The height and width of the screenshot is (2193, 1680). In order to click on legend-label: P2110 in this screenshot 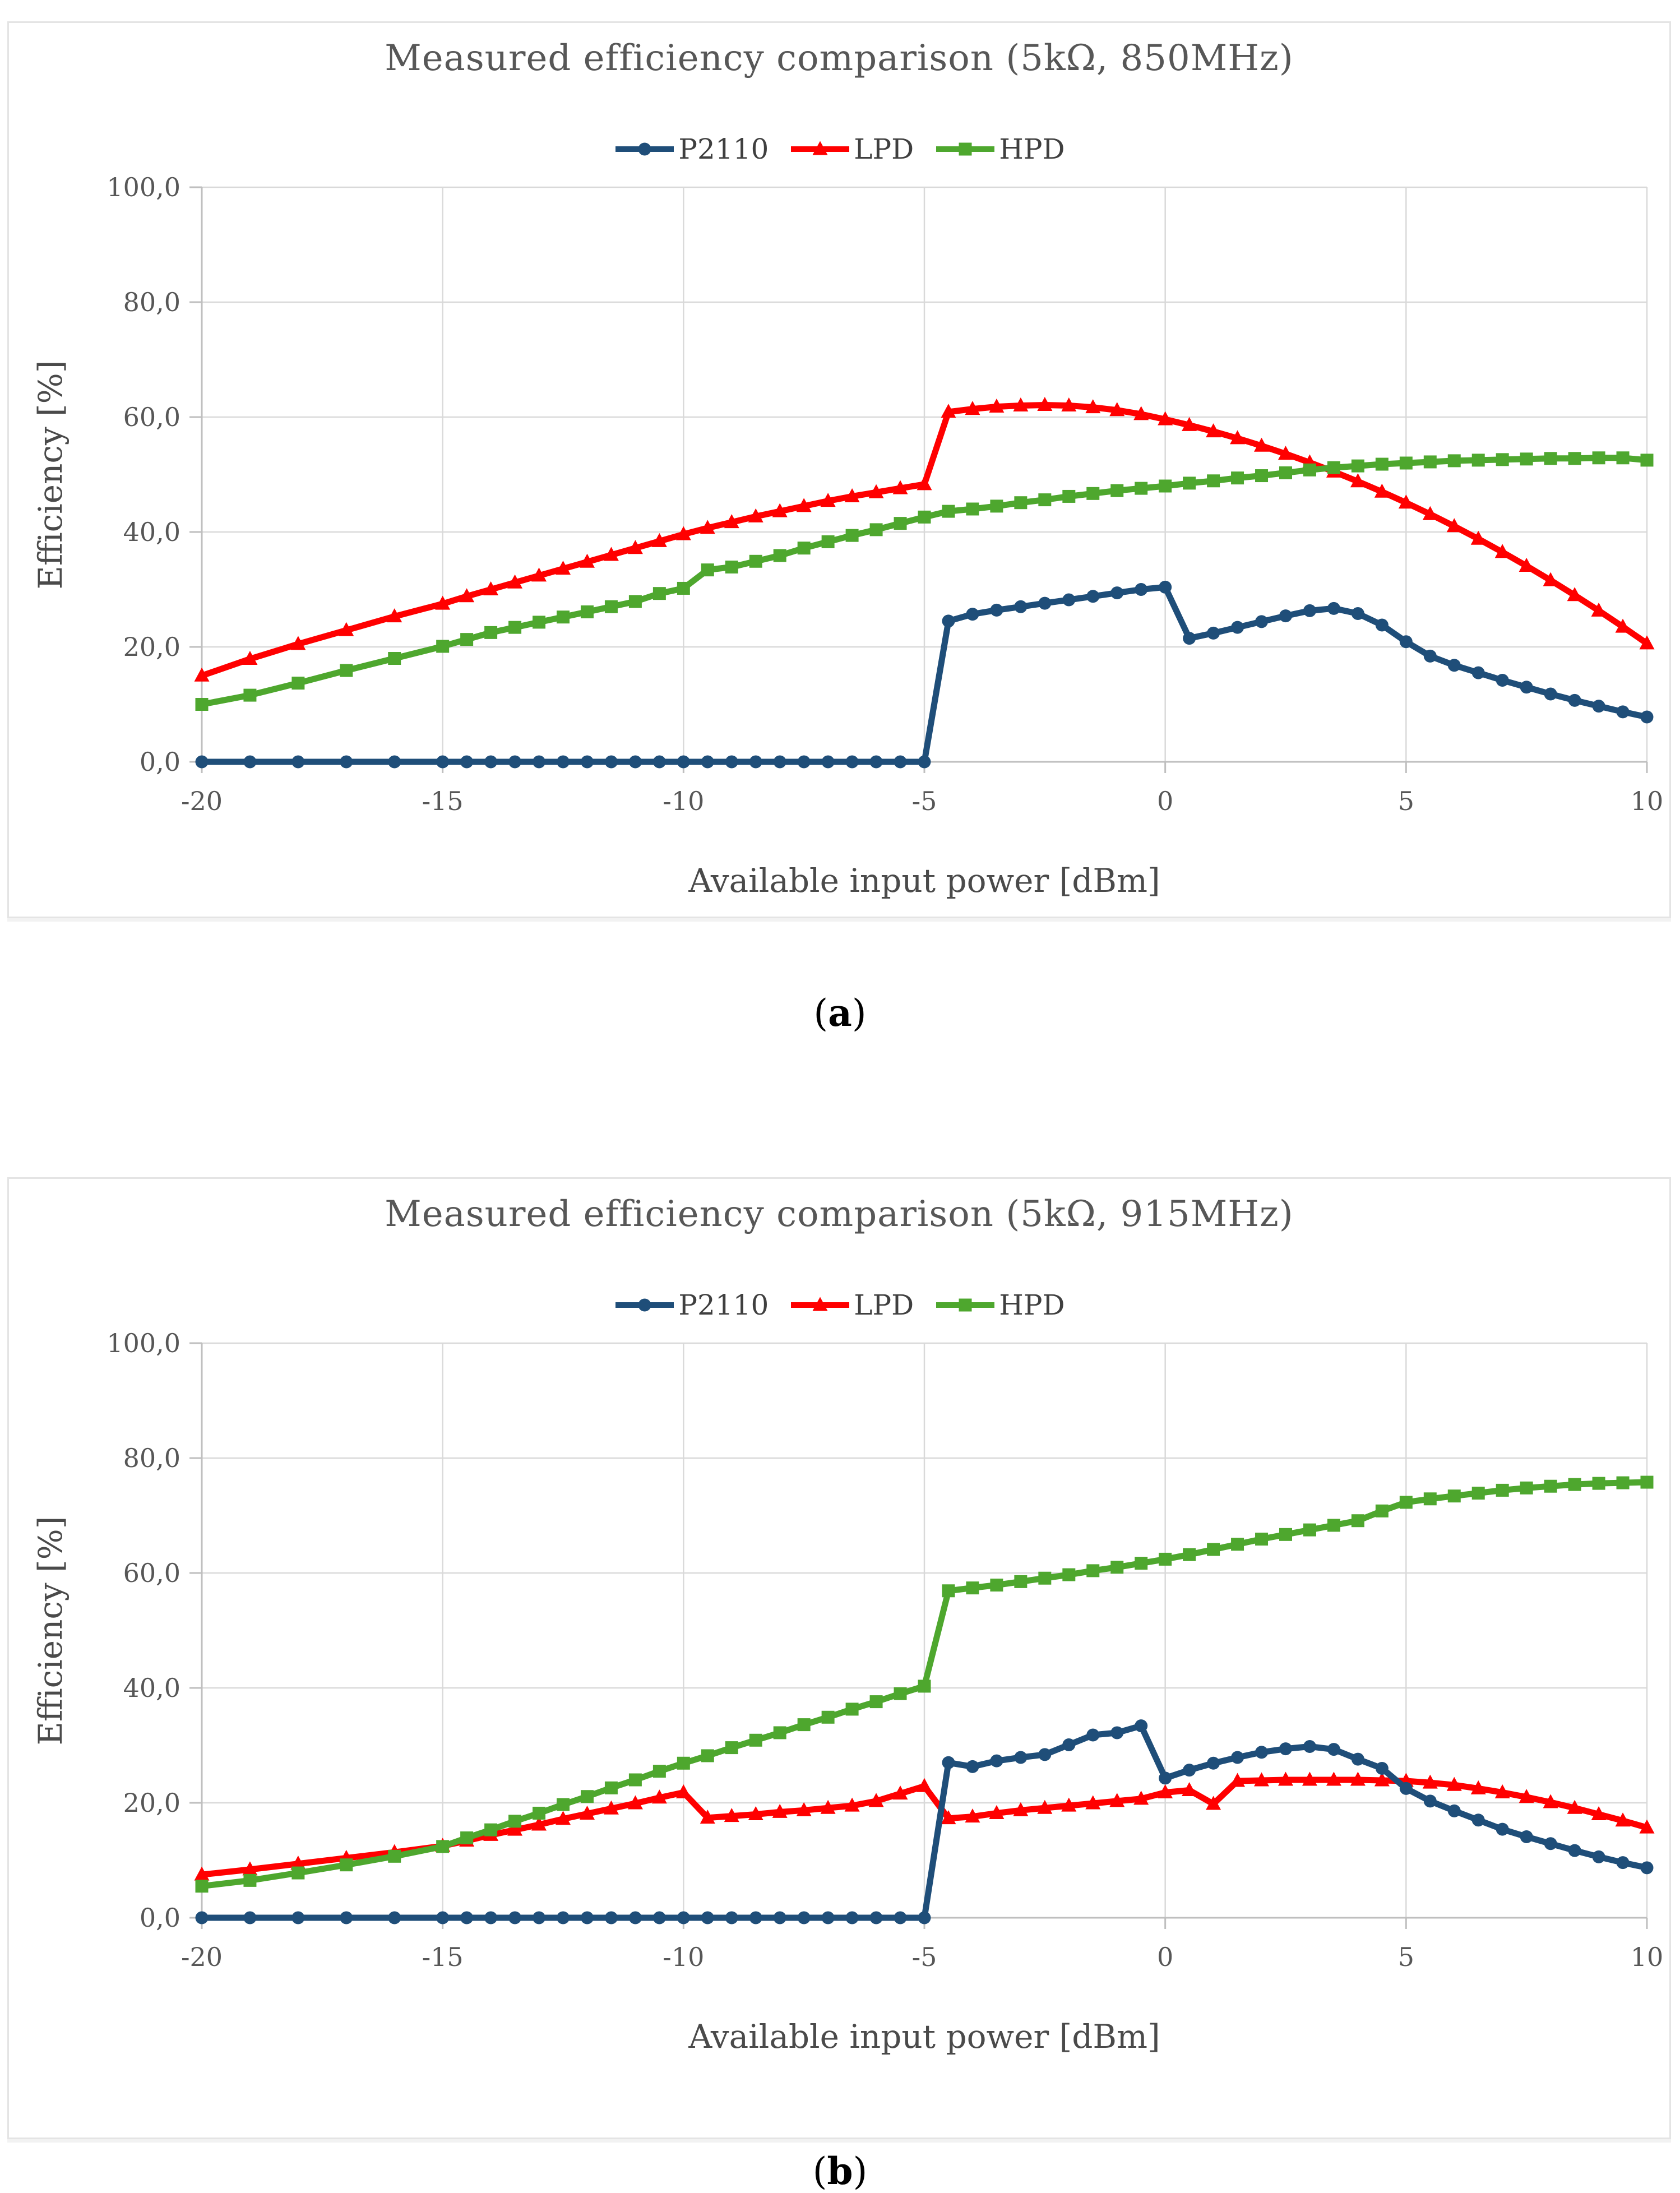, I will do `click(723, 1305)`.